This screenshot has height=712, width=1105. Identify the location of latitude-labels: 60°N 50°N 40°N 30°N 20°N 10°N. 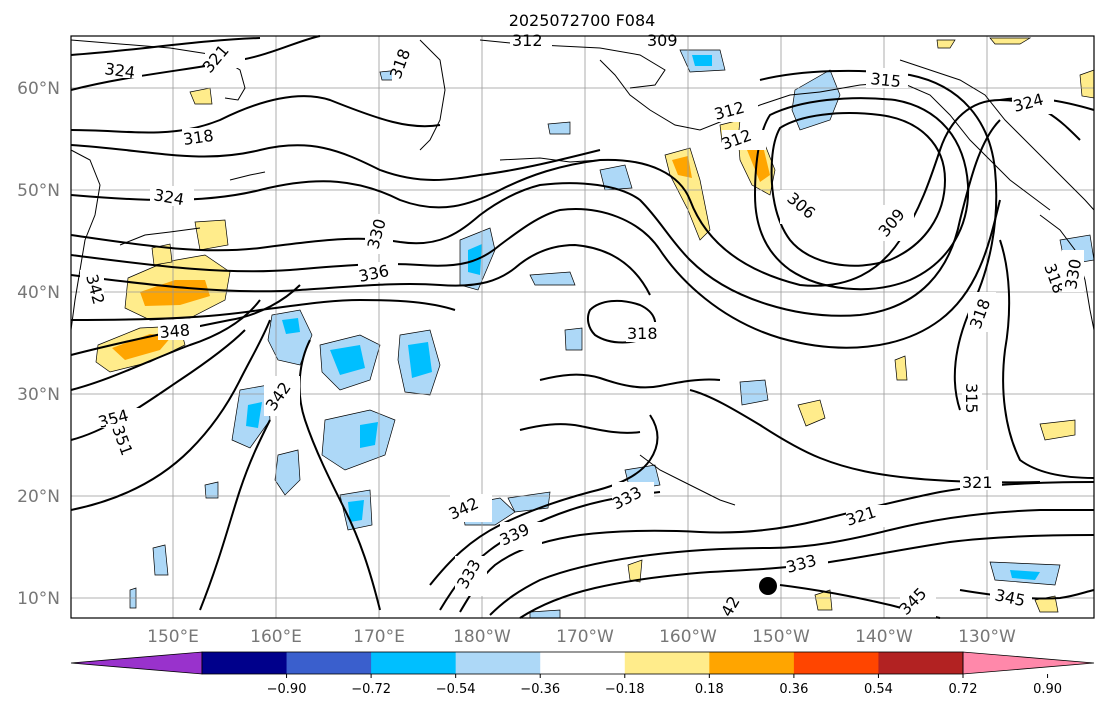
(38, 344).